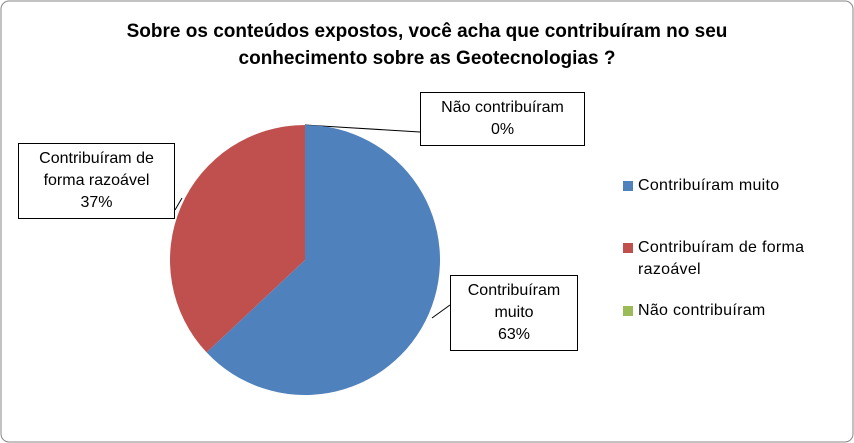 The image size is (854, 443). What do you see at coordinates (721, 258) in the screenshot?
I see `legend-label: Contribuíram de forma razoável` at bounding box center [721, 258].